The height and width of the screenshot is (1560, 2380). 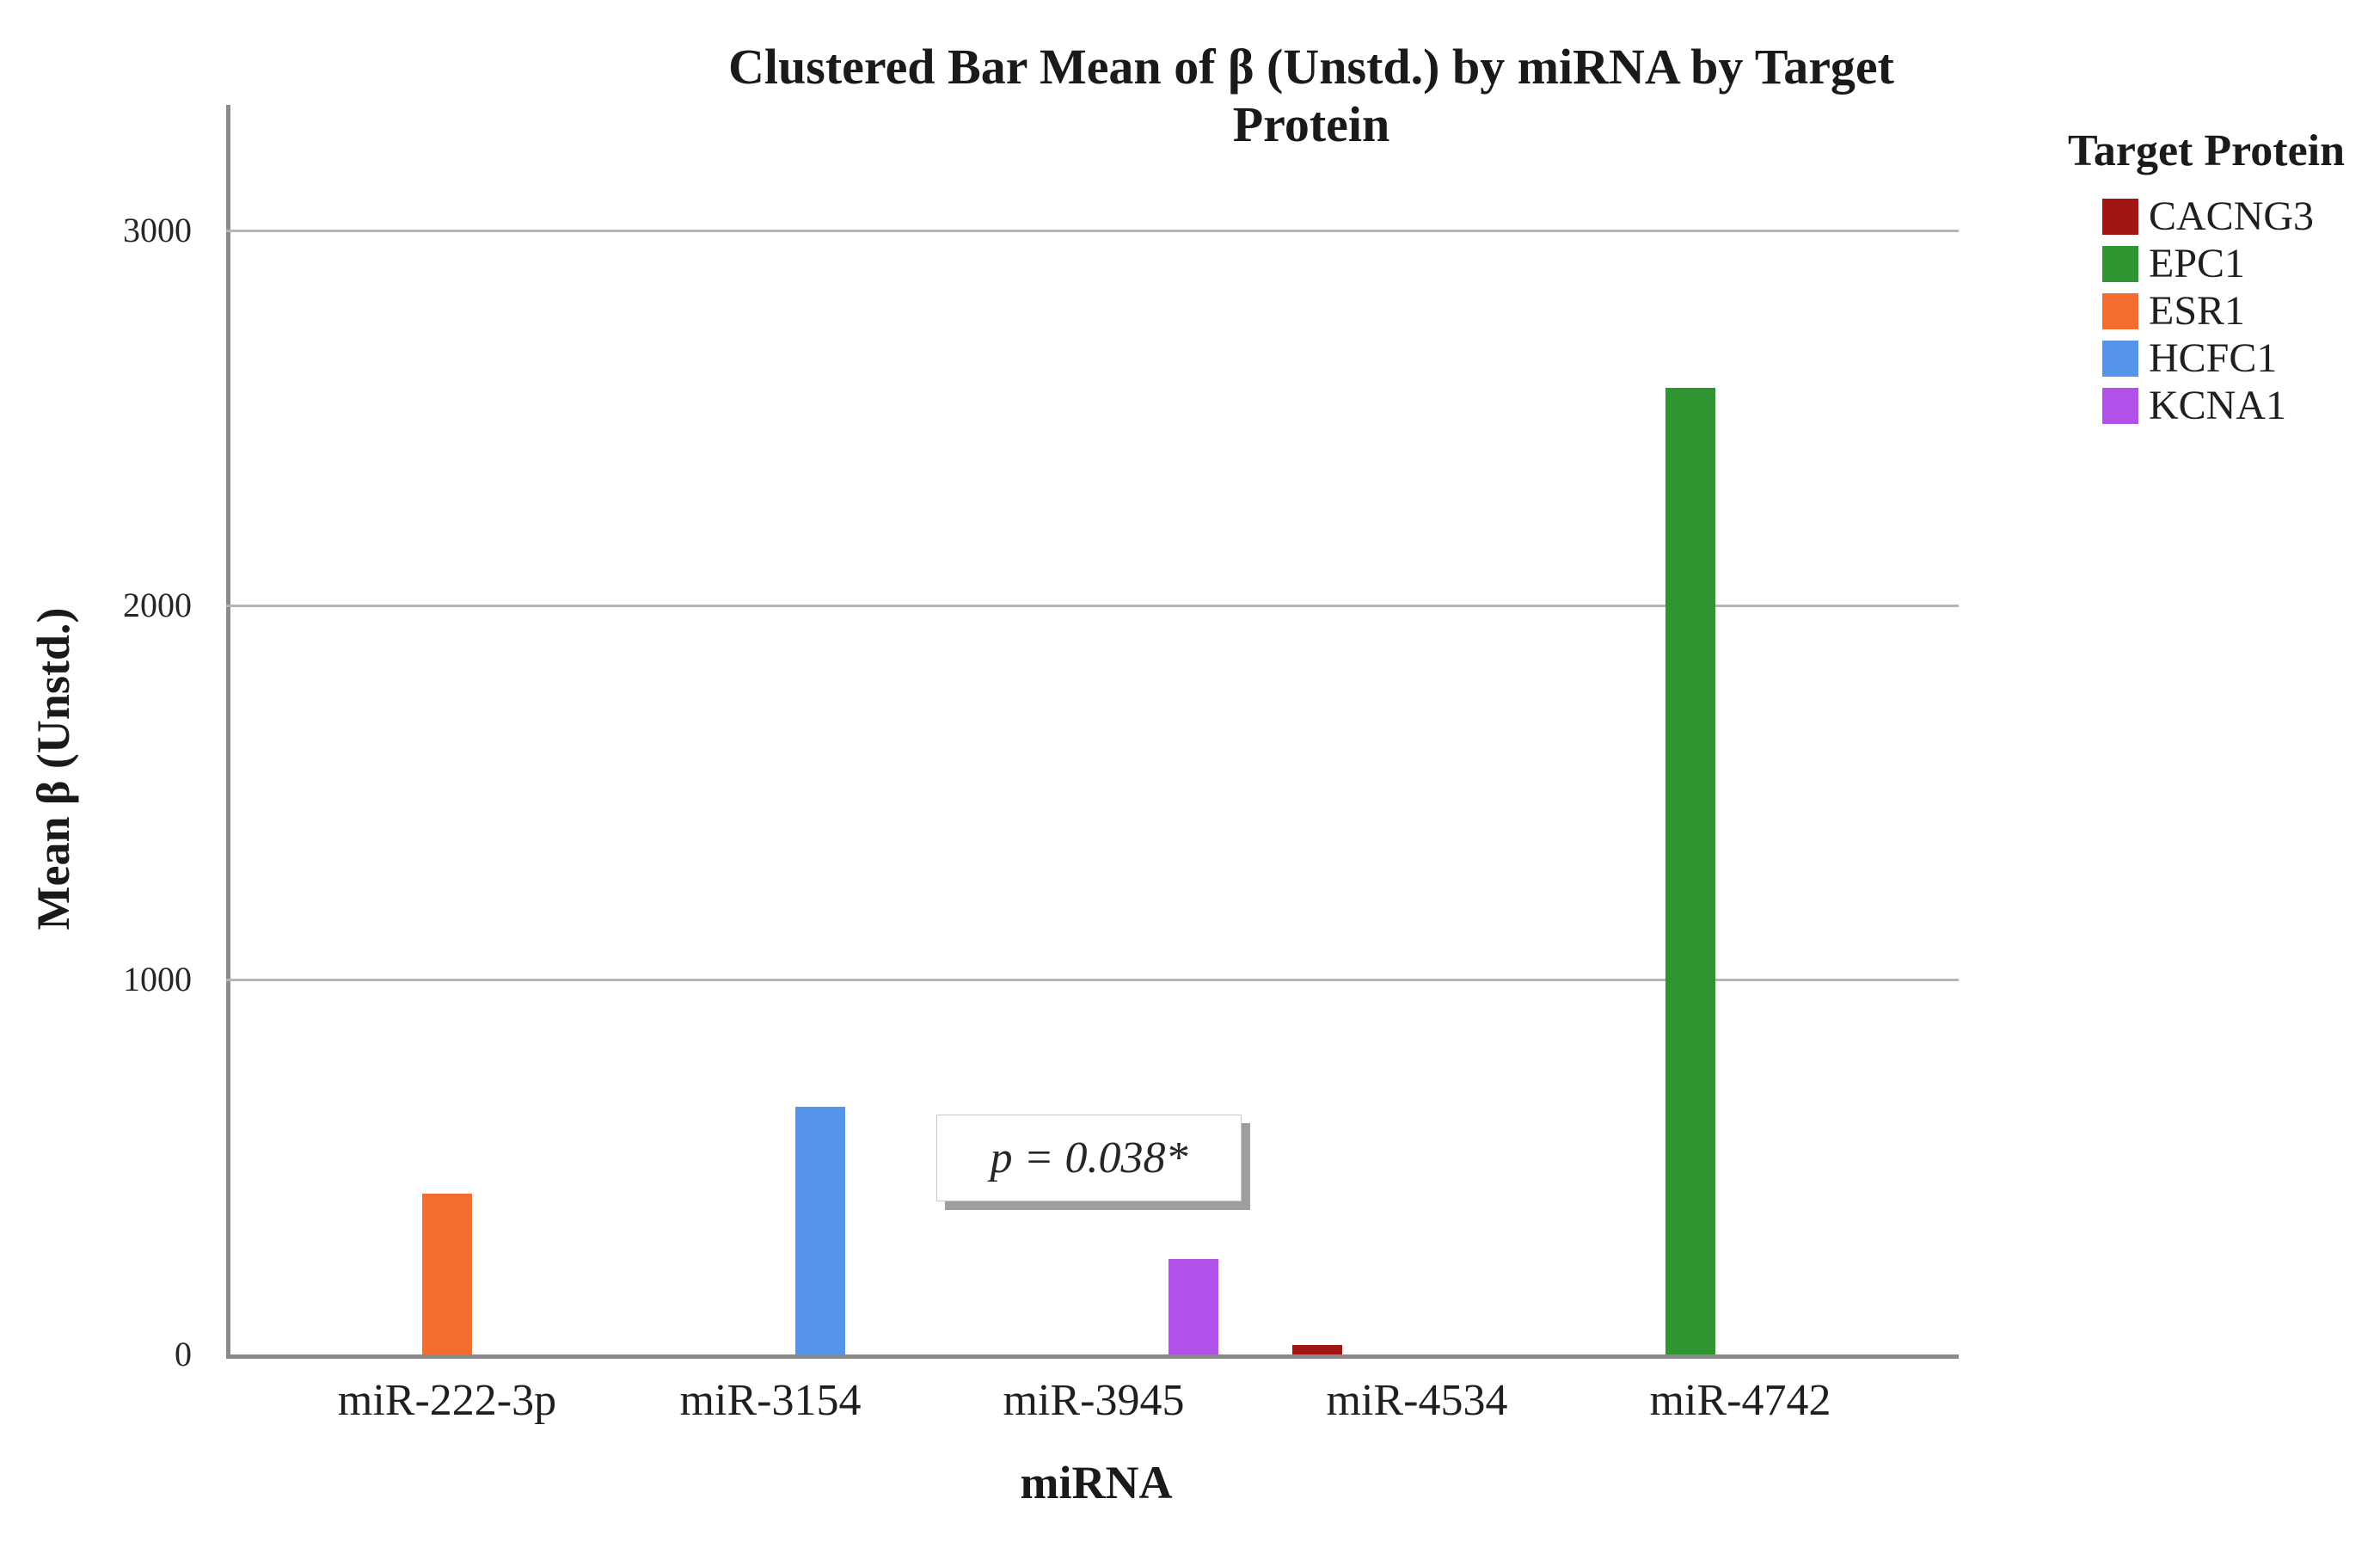 What do you see at coordinates (1093, 1356) in the screenshot?
I see `x-axis-baseline` at bounding box center [1093, 1356].